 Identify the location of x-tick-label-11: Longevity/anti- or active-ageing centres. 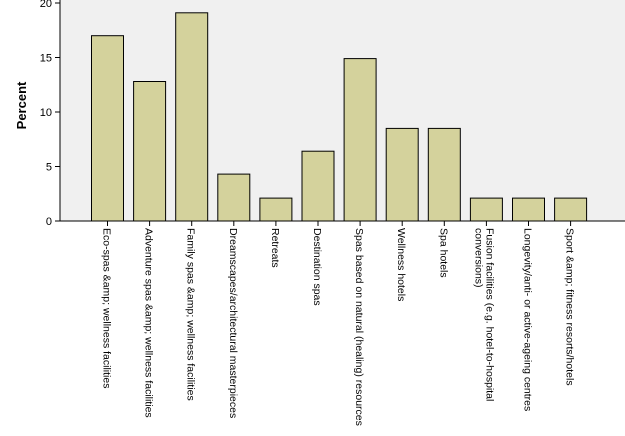
(528, 319).